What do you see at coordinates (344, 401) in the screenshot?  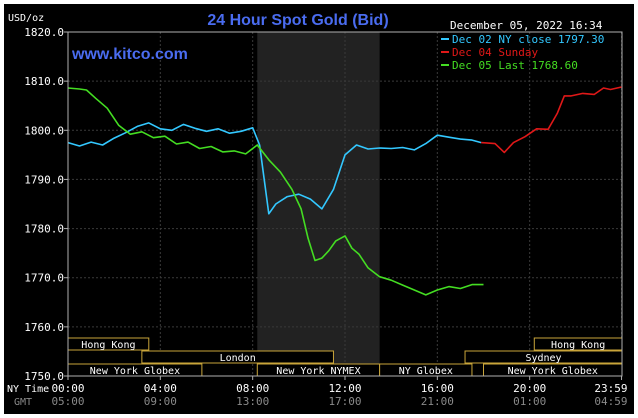 I see `x-tick-label-gmt: 17:00` at bounding box center [344, 401].